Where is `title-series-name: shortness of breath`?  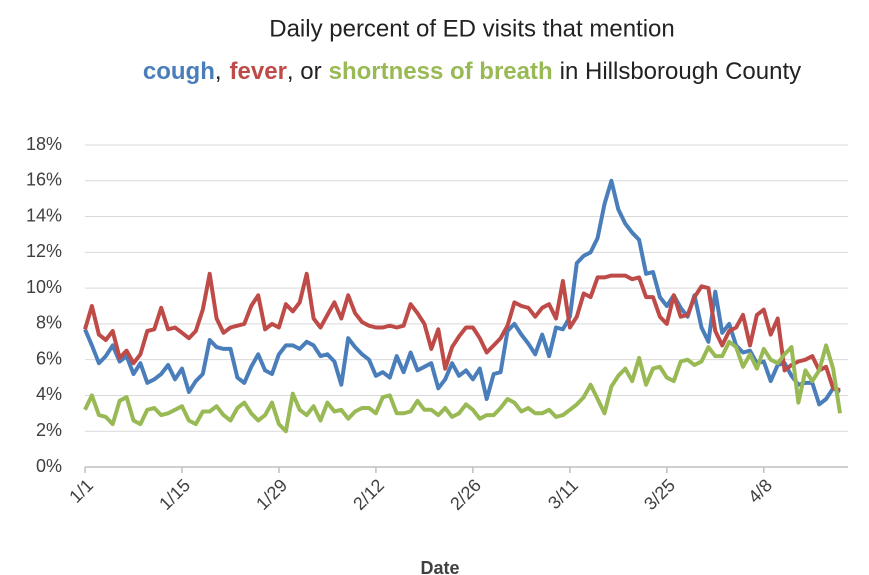
title-series-name: shortness of breath is located at coordinates (441, 71).